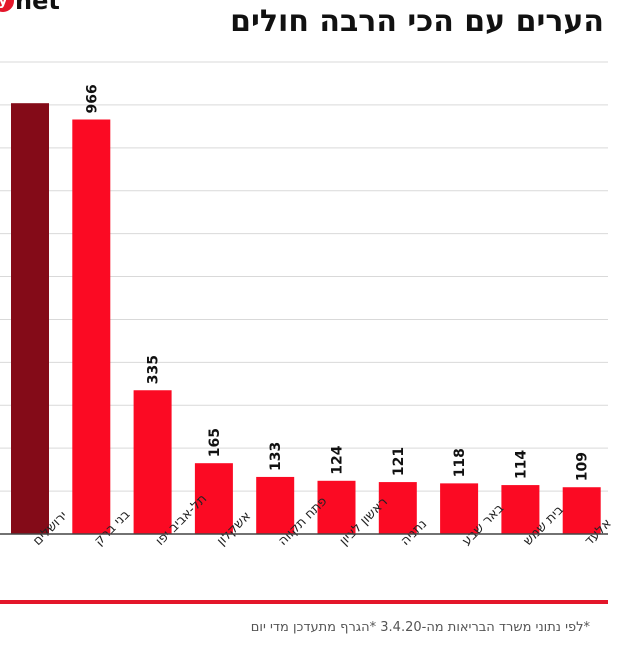 The image size is (626, 646). Describe the element at coordinates (460, 462) in the screenshot. I see `data-label: 118` at that location.